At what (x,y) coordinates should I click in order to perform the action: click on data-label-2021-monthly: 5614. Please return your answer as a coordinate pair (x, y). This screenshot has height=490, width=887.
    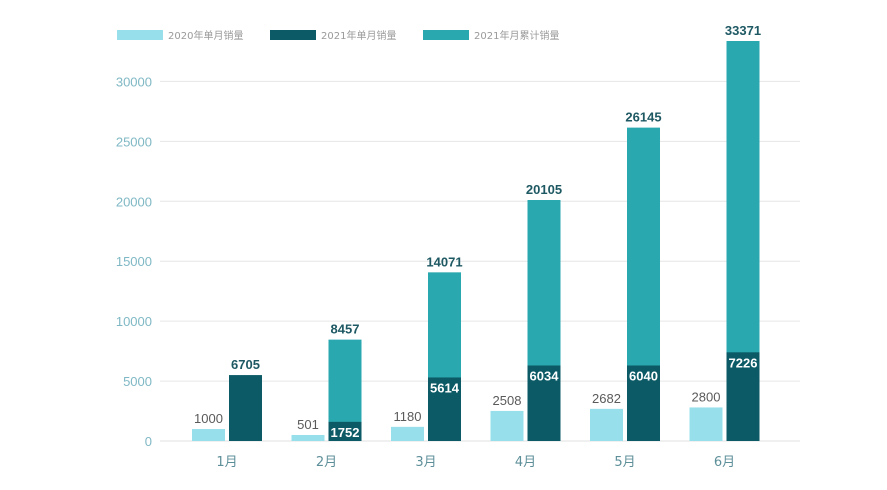
    Looking at the image, I should click on (445, 387).